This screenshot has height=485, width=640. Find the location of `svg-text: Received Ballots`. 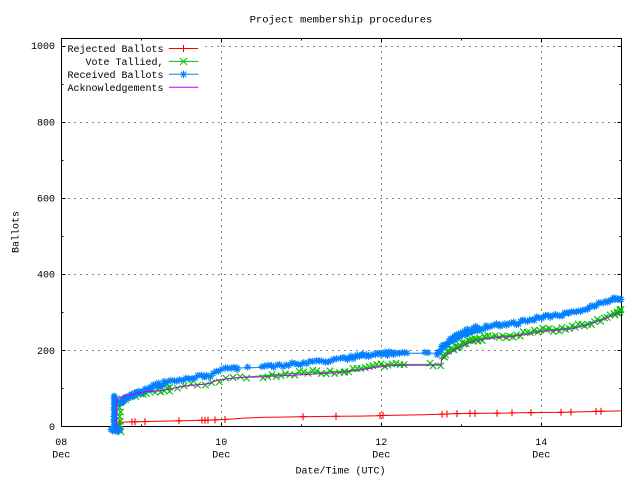

svg-text: Received Ballots is located at coordinates (115, 76).